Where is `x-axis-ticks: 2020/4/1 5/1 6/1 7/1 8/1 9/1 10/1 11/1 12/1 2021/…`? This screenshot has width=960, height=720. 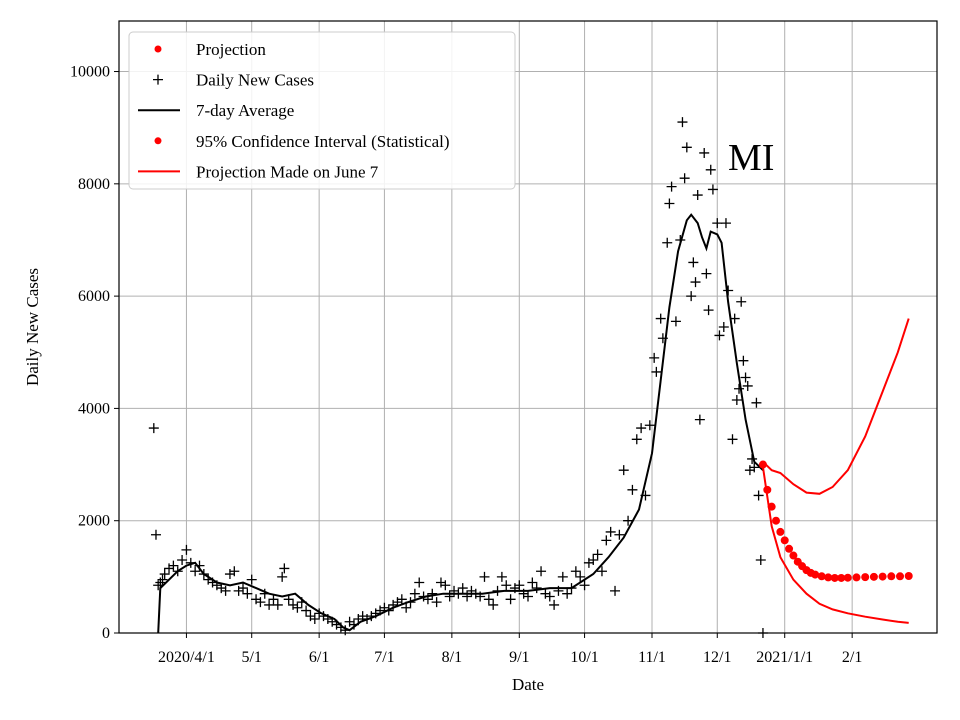 x-axis-ticks: 2020/4/1 5/1 6/1 7/1 8/1 9/1 10/1 11/1 12/1 2021/… is located at coordinates (510, 649).